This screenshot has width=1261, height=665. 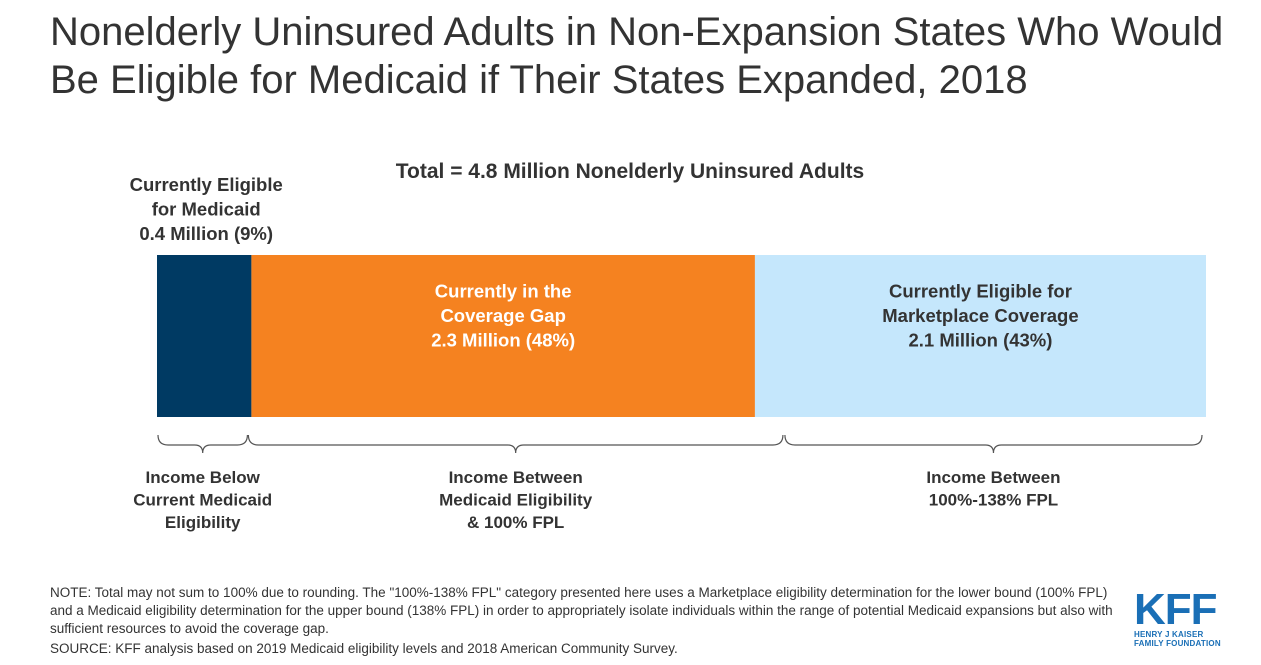 What do you see at coordinates (980, 315) in the screenshot?
I see `segment-3-label-line-2: Marketplace Coverage` at bounding box center [980, 315].